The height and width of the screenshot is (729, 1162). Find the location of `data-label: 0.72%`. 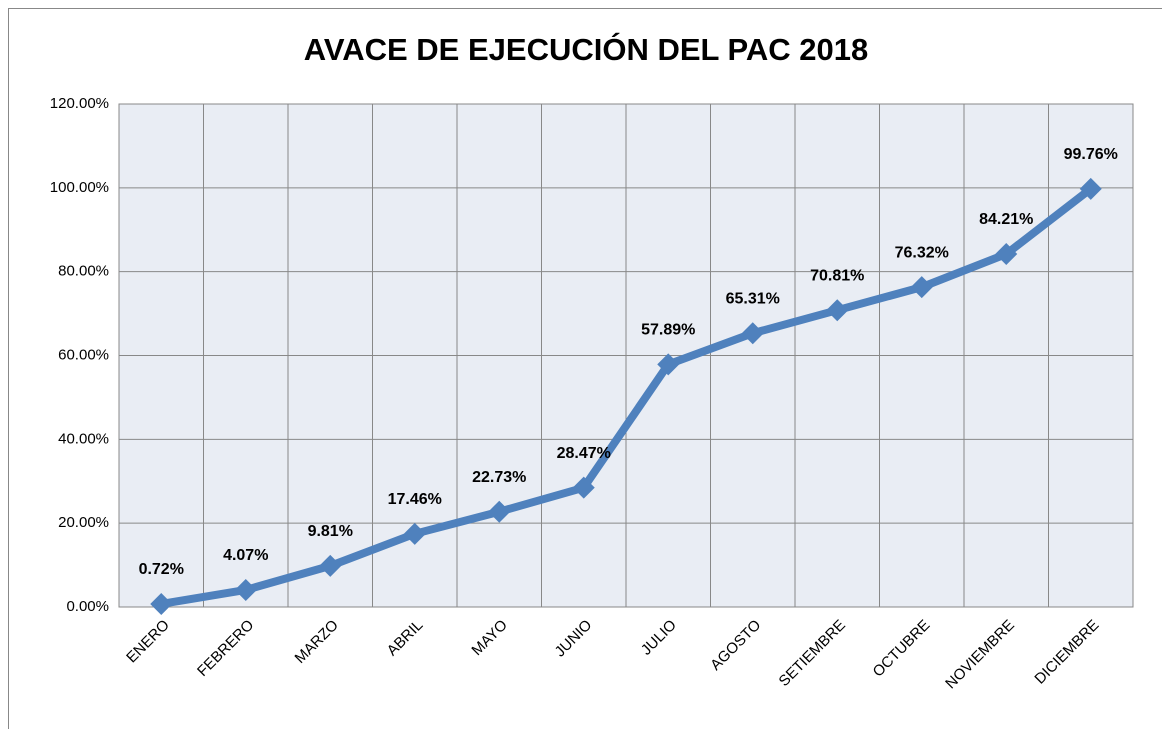

data-label: 0.72% is located at coordinates (161, 569).